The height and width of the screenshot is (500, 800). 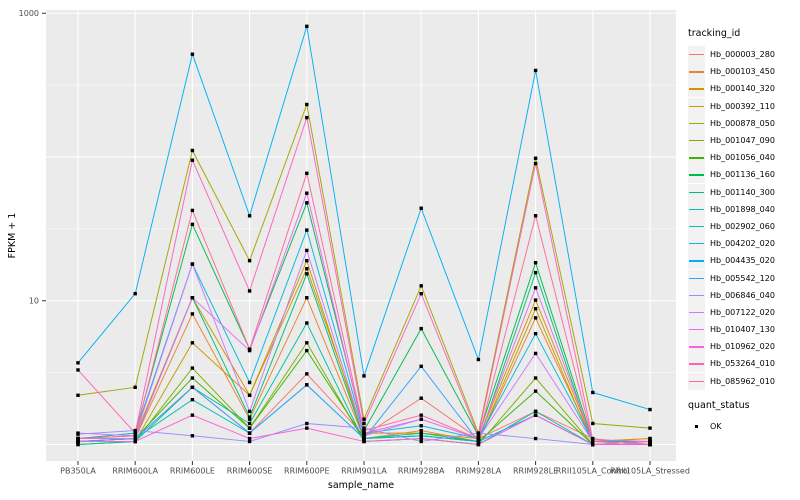 I want to click on x-tick-label: RRIM600SE, so click(x=250, y=471).